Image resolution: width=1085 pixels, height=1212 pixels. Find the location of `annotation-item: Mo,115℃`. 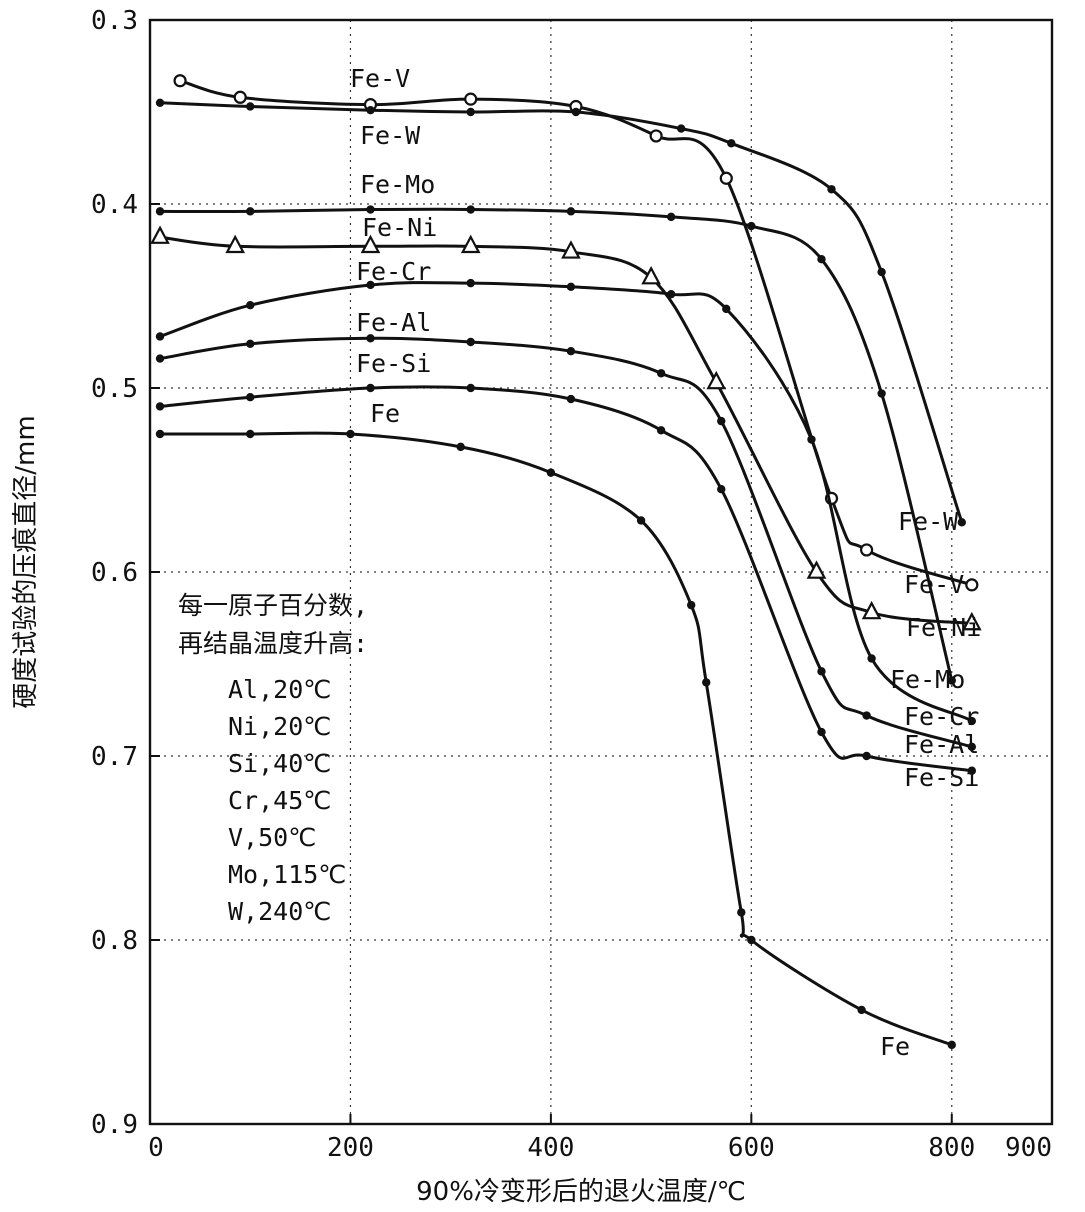

annotation-item: Mo,115℃ is located at coordinates (287, 874).